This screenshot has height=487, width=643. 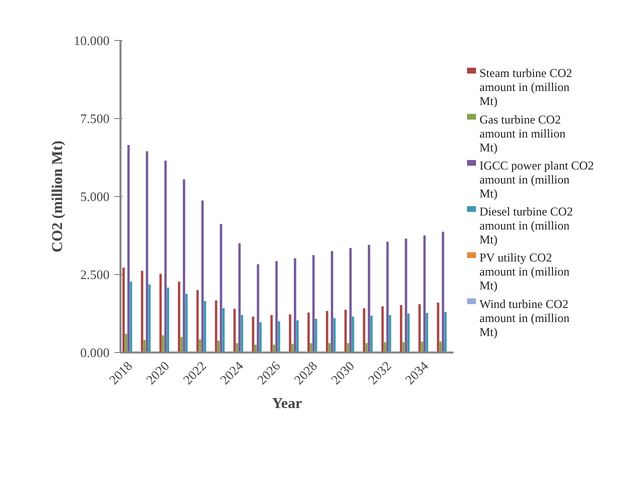 I want to click on y-tick-label: 2.500, so click(x=95, y=274).